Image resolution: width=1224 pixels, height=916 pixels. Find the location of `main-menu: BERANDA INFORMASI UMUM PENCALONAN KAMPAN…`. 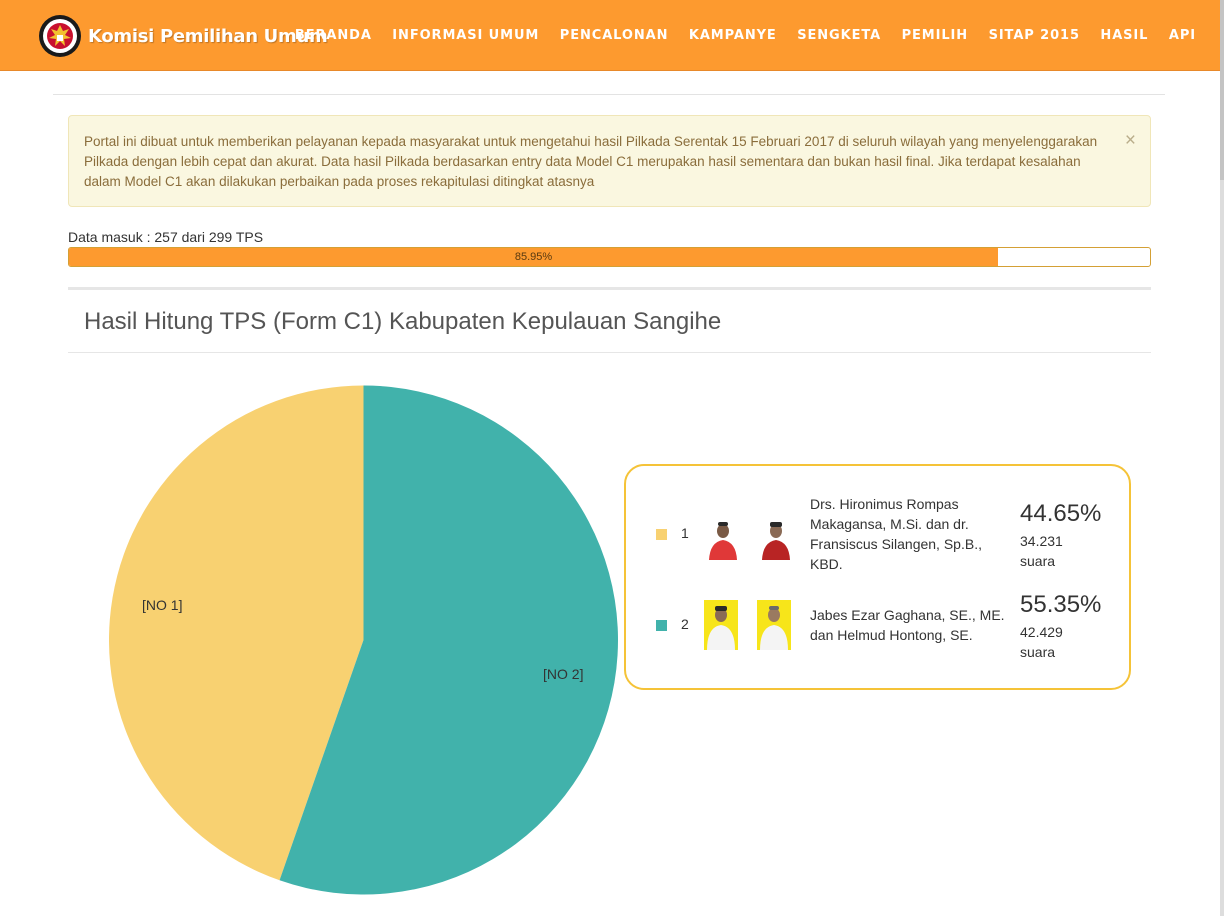

main-menu: BERANDA INFORMASI UMUM PENCALONAN KAMPAN… is located at coordinates (735, 35).